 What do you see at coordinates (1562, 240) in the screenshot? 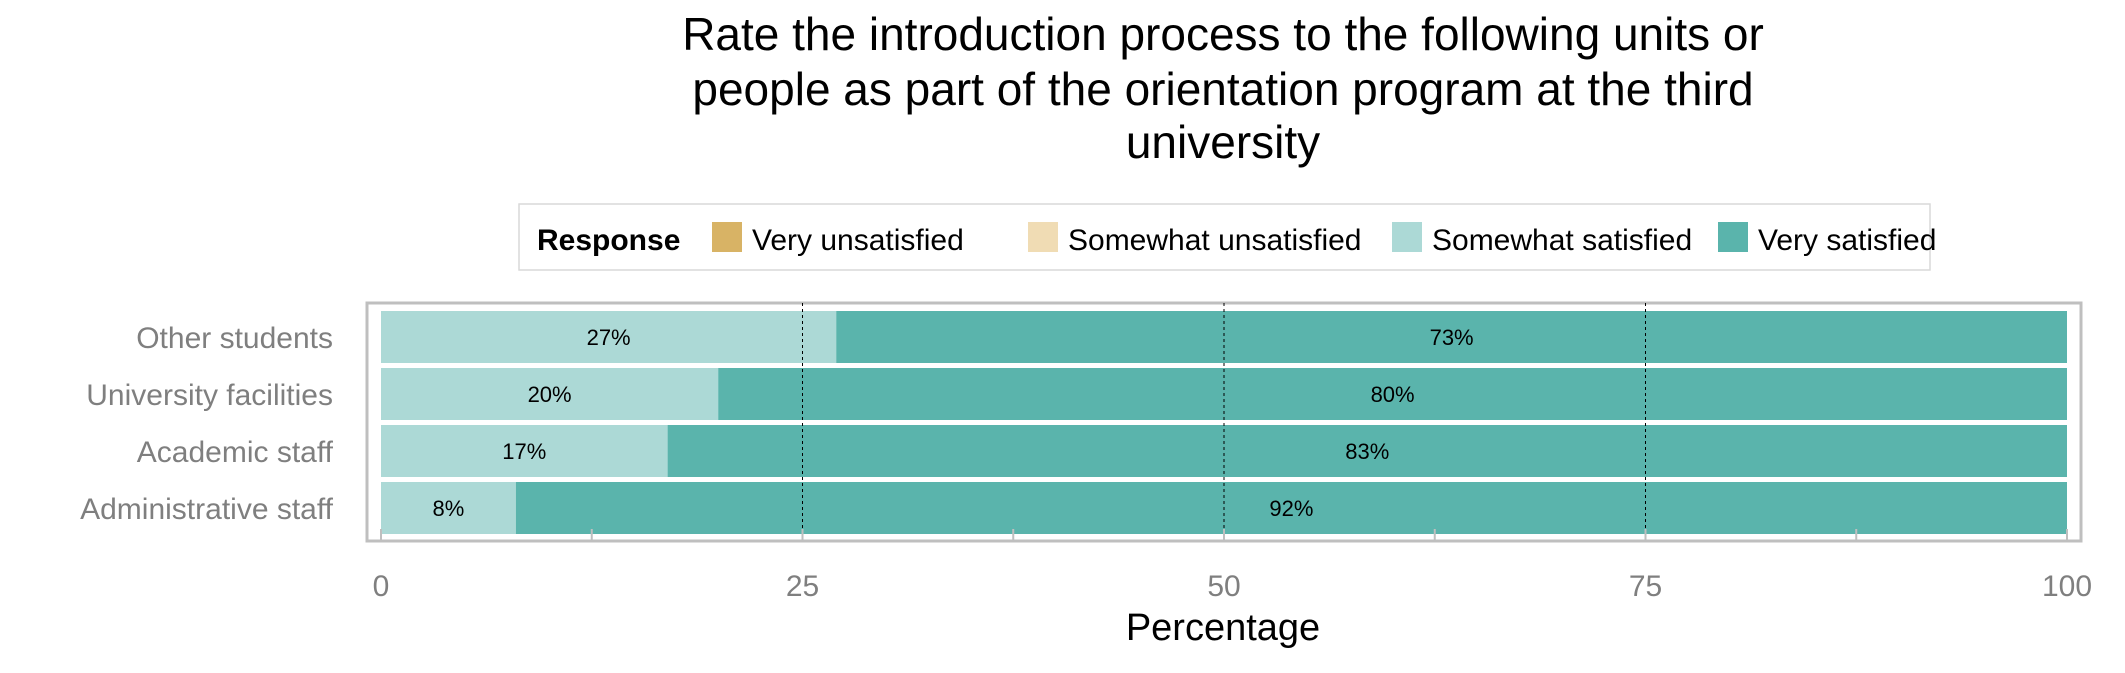
I see `legend-label: Somewhat satisfied` at bounding box center [1562, 240].